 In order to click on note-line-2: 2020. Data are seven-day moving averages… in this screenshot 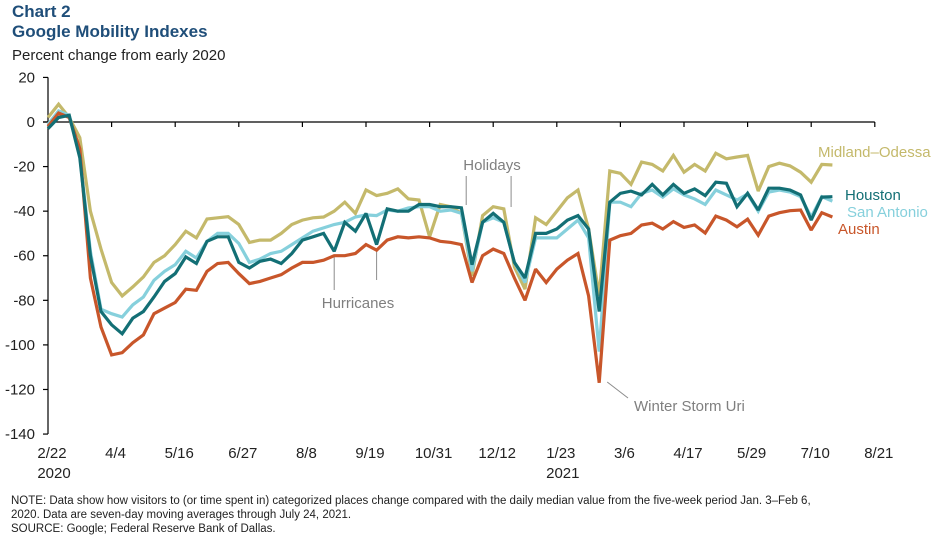, I will do `click(181, 515)`.